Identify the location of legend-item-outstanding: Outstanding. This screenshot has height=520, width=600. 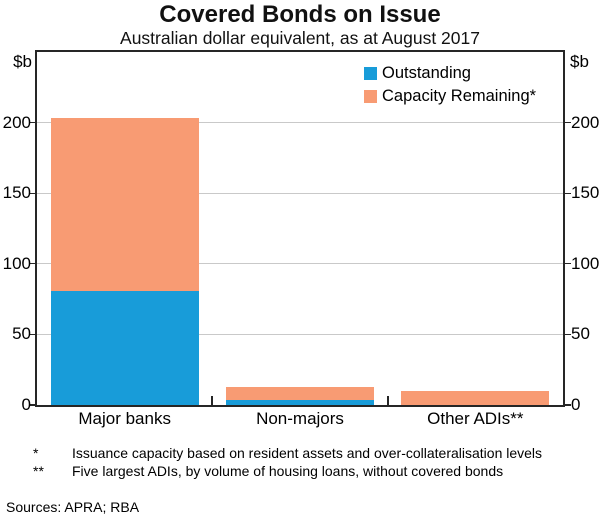
(450, 73).